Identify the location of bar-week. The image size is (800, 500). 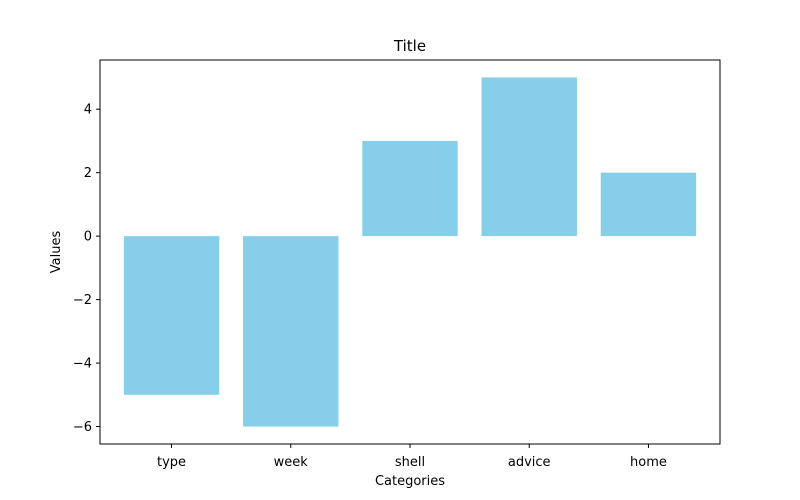
(291, 331).